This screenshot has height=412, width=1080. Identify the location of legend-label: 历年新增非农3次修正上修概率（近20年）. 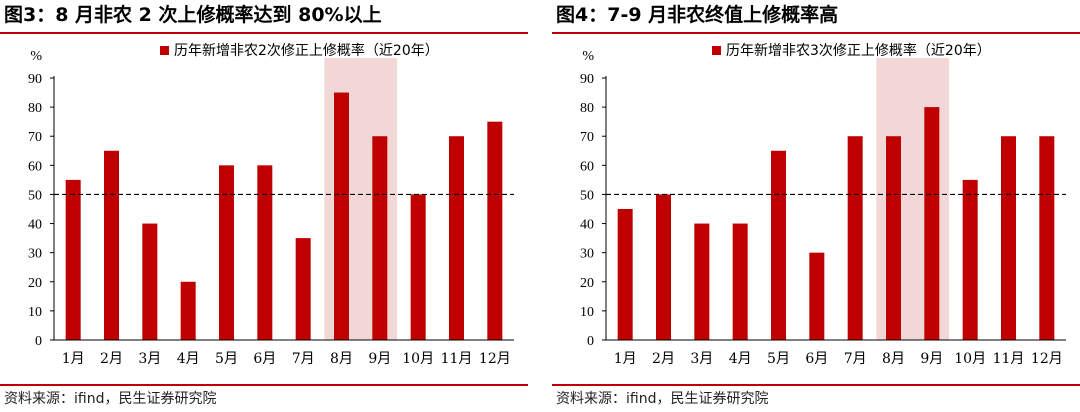
(858, 50).